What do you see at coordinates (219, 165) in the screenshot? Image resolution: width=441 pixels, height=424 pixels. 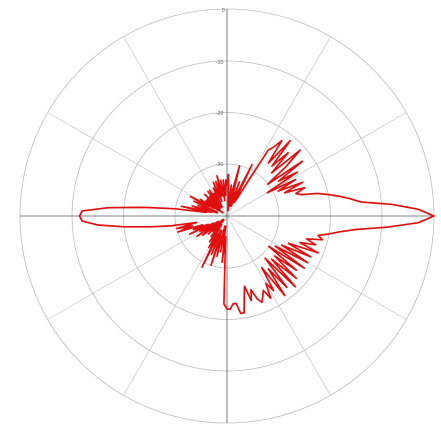 I see `tick-label-minus-30: -30` at bounding box center [219, 165].